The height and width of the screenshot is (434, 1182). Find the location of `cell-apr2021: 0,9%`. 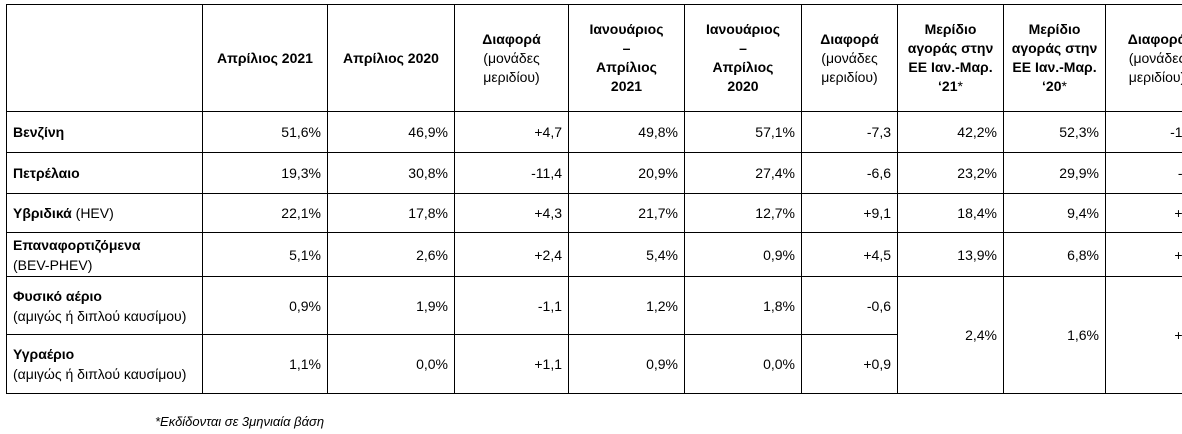

cell-apr2021: 0,9% is located at coordinates (265, 305).